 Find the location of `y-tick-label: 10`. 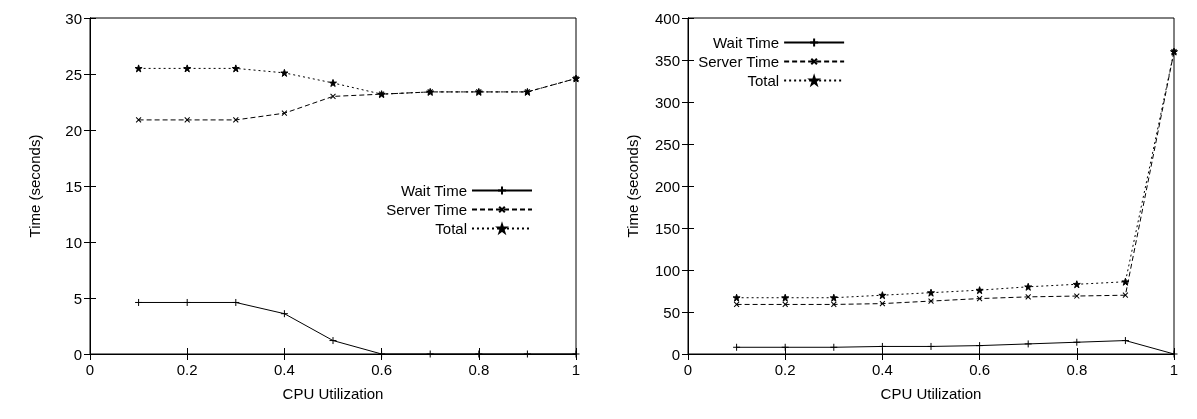

y-tick-label: 10 is located at coordinates (73, 242).